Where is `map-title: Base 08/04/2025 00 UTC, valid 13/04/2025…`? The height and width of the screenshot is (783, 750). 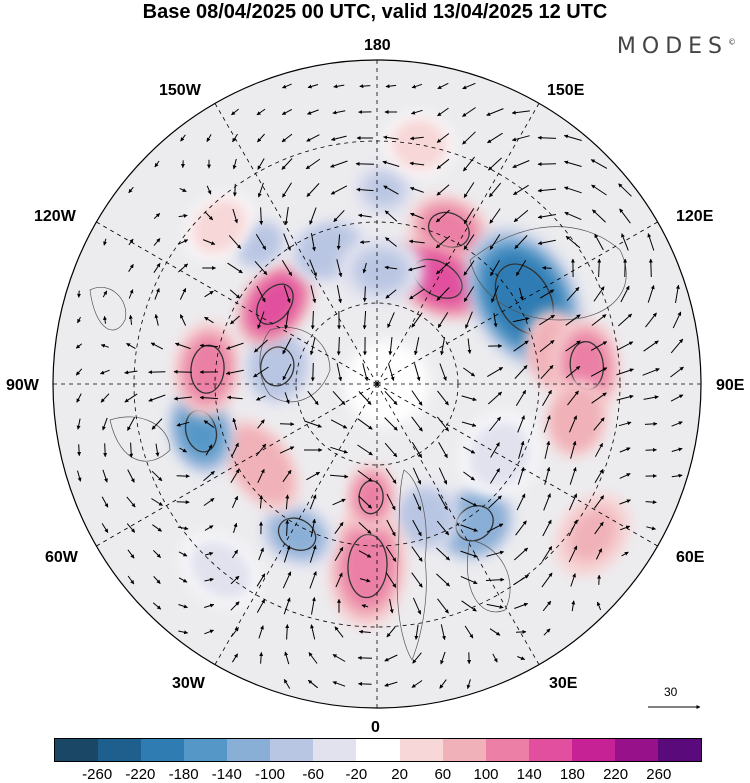 map-title: Base 08/04/2025 00 UTC, valid 13/04/2025… is located at coordinates (375, 12).